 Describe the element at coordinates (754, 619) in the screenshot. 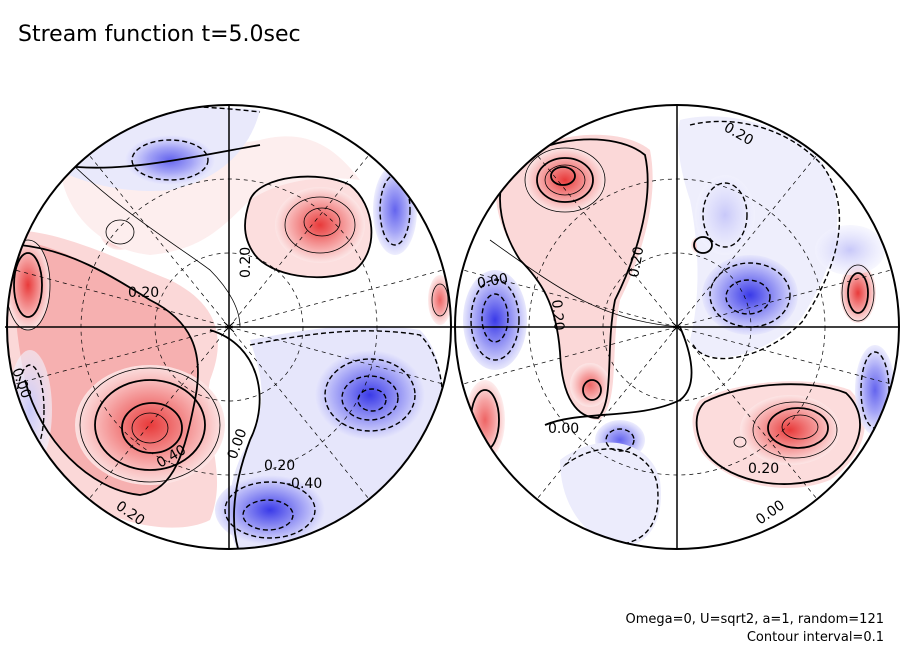

I see `parameters-note: Omega=0, U=sqrt2, a=1, random=121` at that location.